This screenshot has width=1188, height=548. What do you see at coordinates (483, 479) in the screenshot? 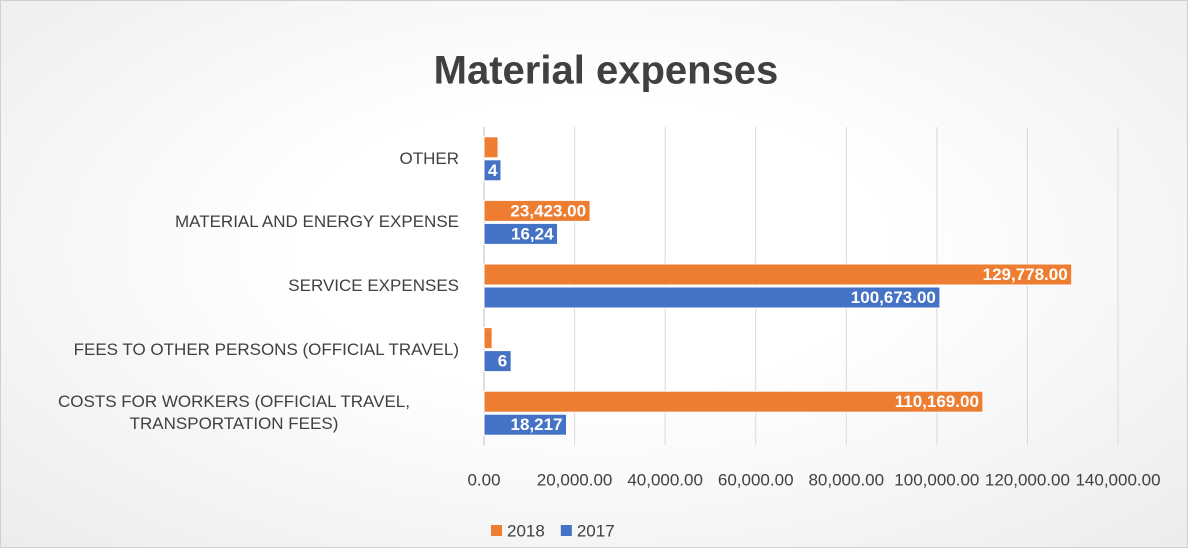
I see `x-tick-label: 0.00` at bounding box center [483, 479].